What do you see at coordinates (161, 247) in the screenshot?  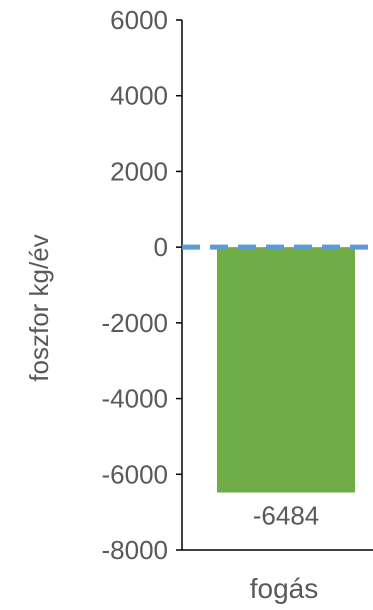 I see `y-tick-label: 0` at bounding box center [161, 247].